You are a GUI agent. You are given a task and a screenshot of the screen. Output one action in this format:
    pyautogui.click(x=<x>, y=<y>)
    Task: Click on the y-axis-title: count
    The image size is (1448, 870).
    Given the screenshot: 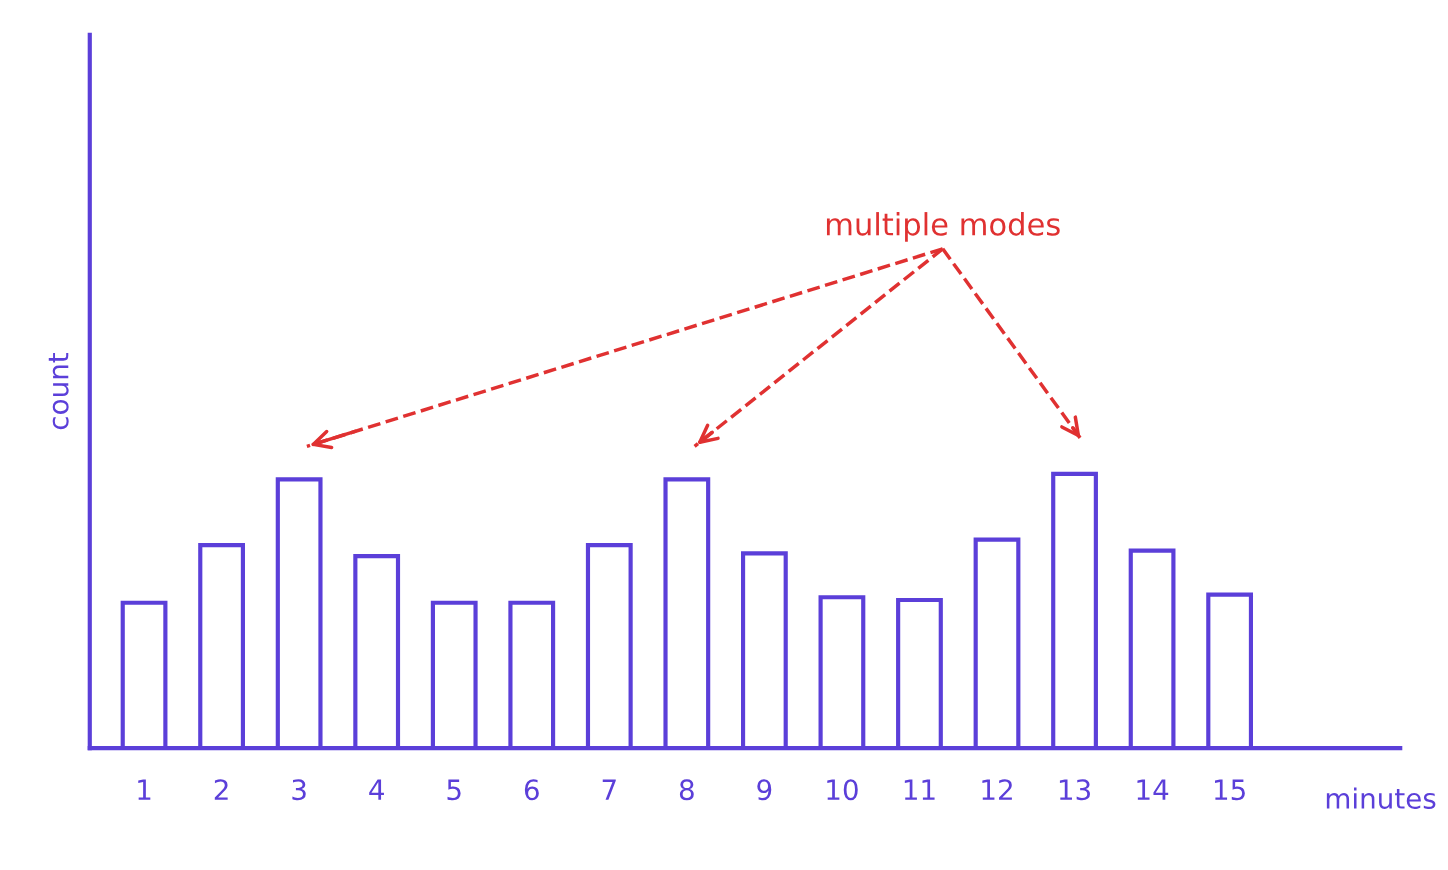 What is the action you would take?
    pyautogui.click(x=58, y=391)
    